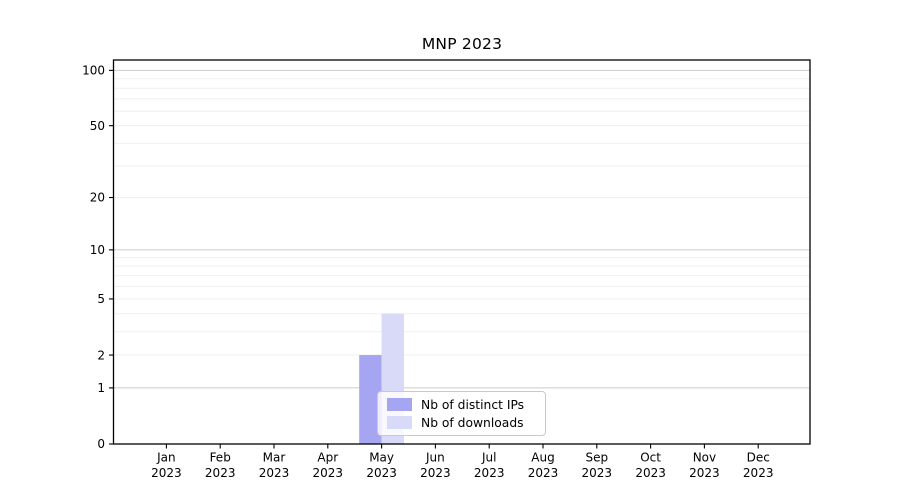 The image size is (900, 500). What do you see at coordinates (101, 444) in the screenshot?
I see `y-tick-label: 0` at bounding box center [101, 444].